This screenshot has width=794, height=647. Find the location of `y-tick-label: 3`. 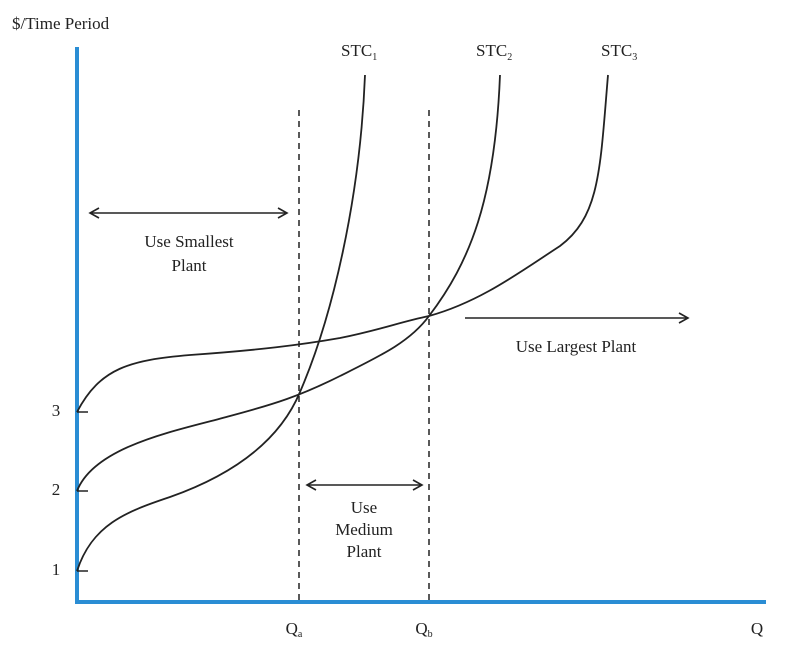

y-tick-label: 3 is located at coordinates (56, 410).